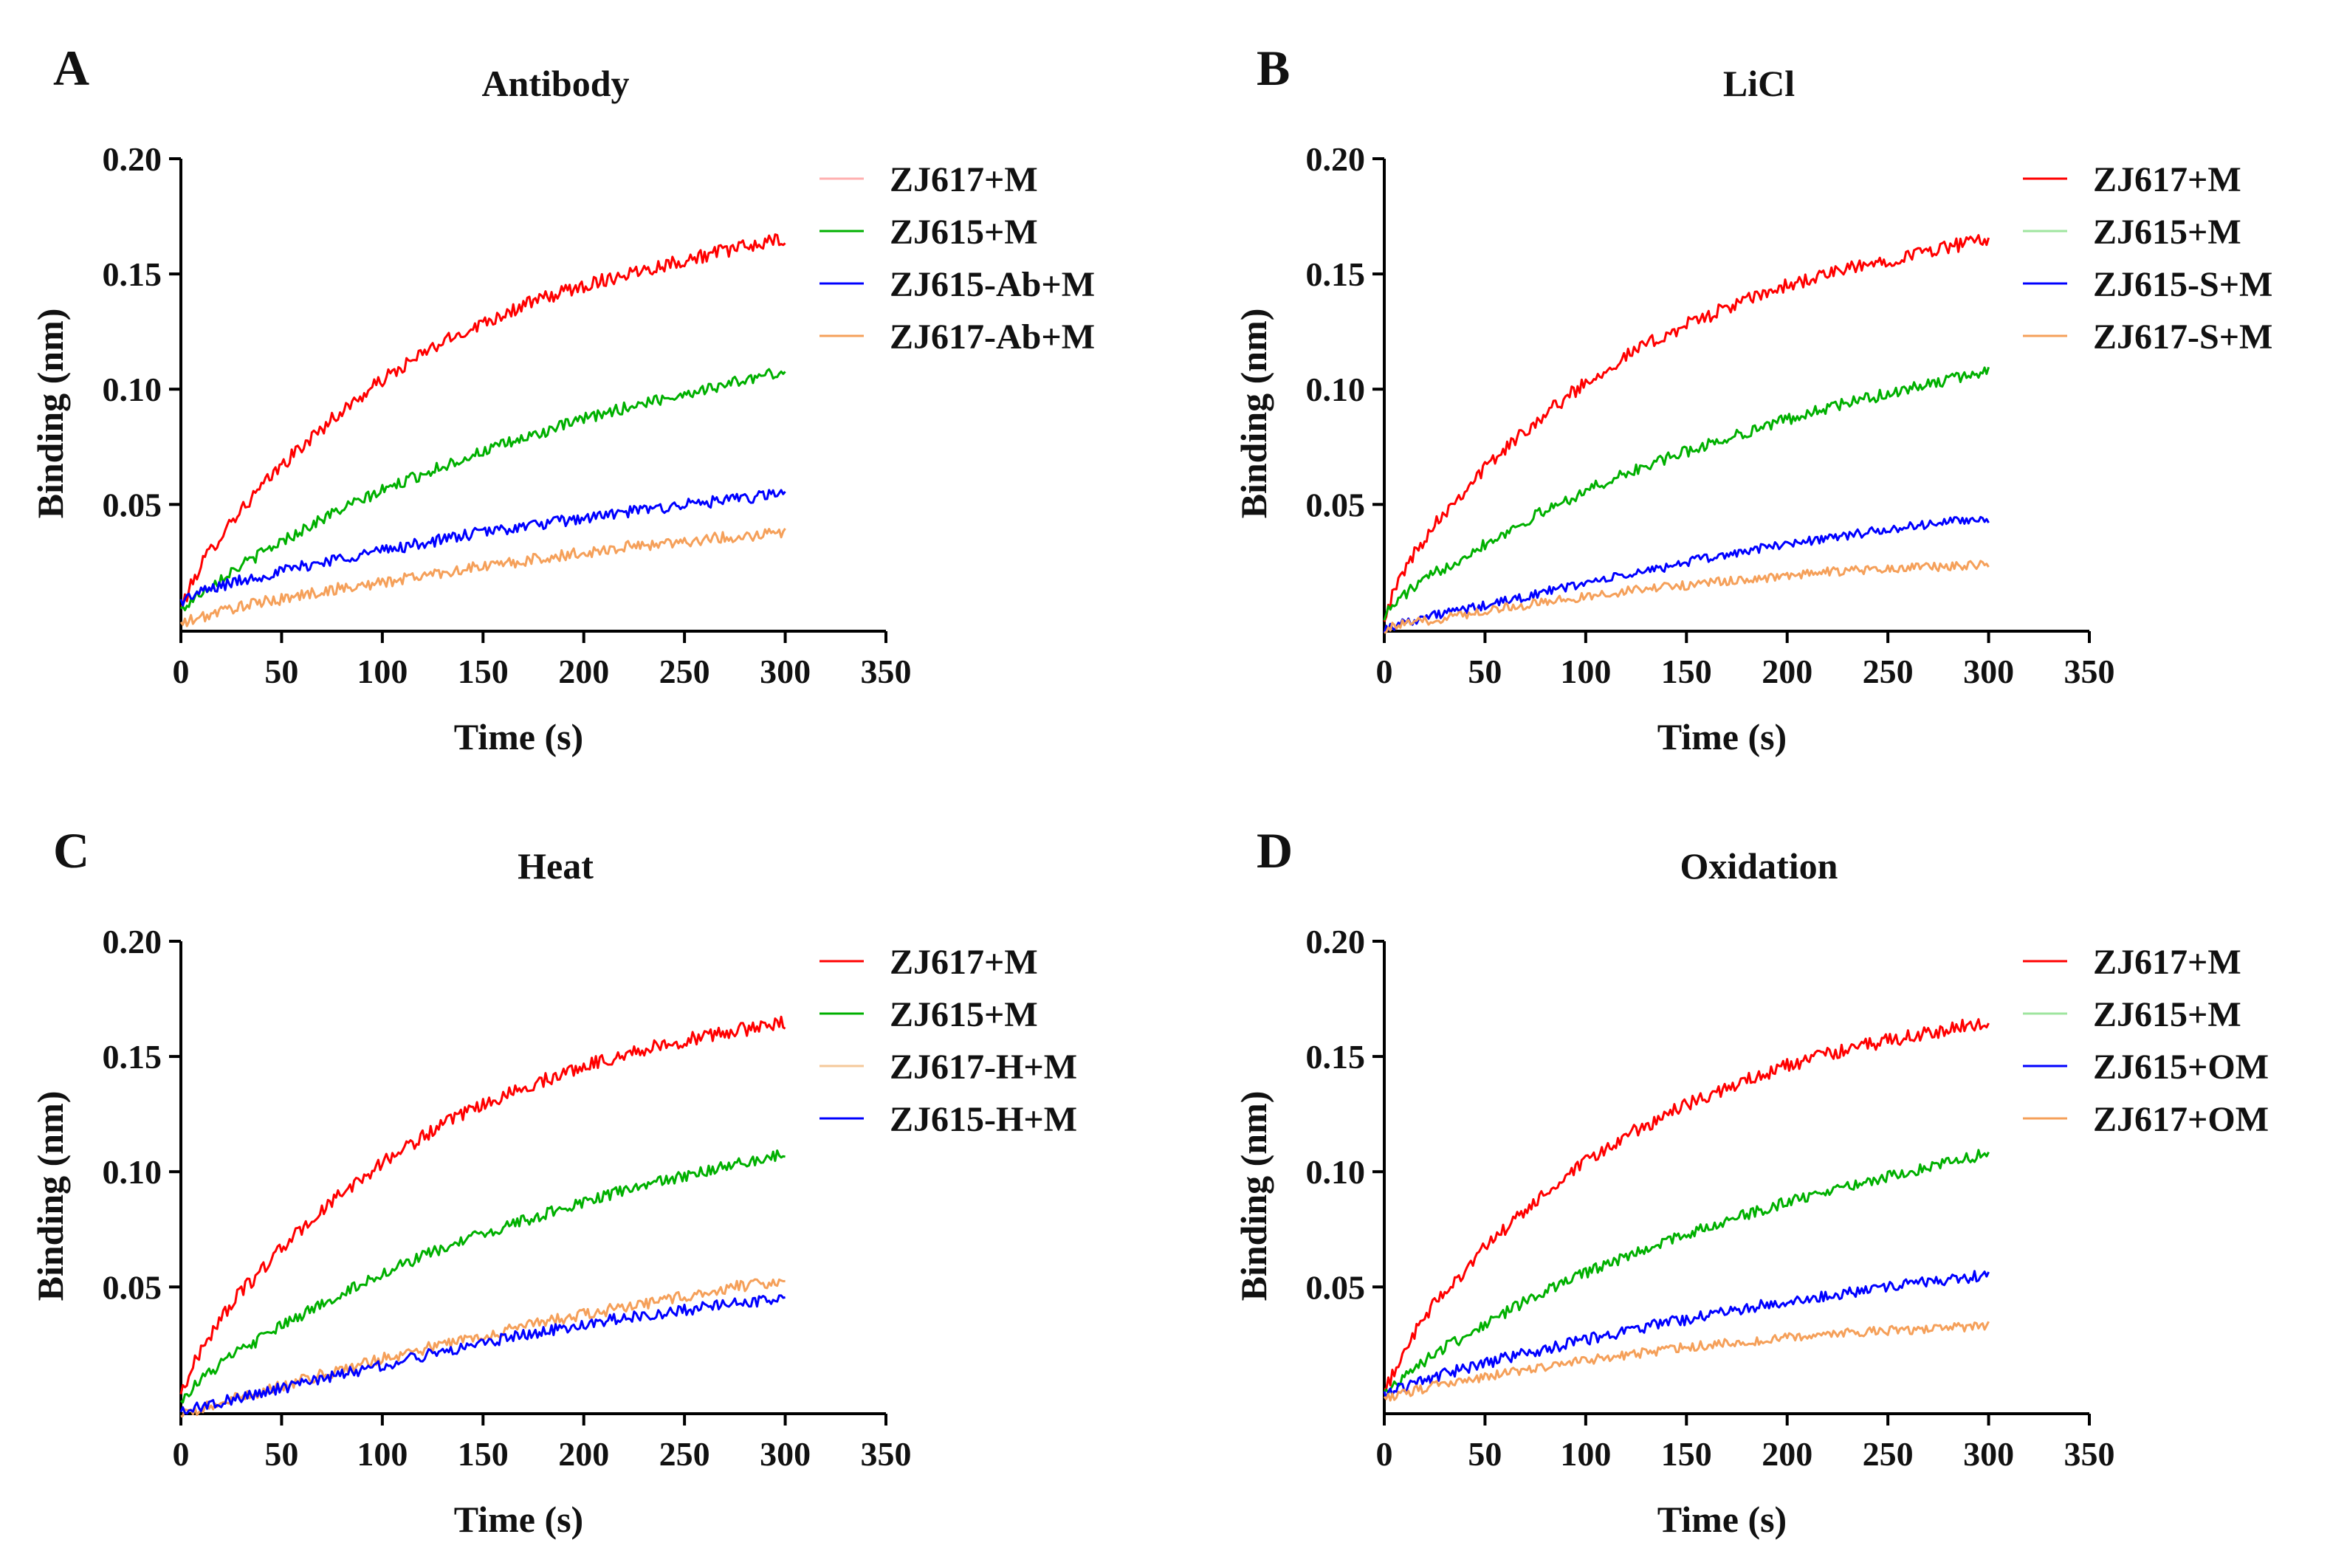 The height and width of the screenshot is (1568, 2347). I want to click on legend-label: ZJ617-H+M, so click(983, 1067).